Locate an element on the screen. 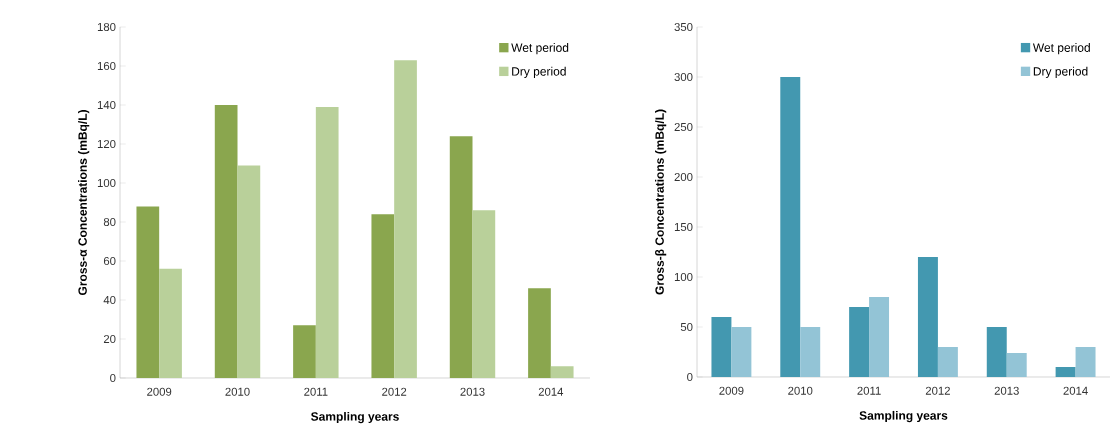  y-tick-label: 40 is located at coordinates (109, 299).